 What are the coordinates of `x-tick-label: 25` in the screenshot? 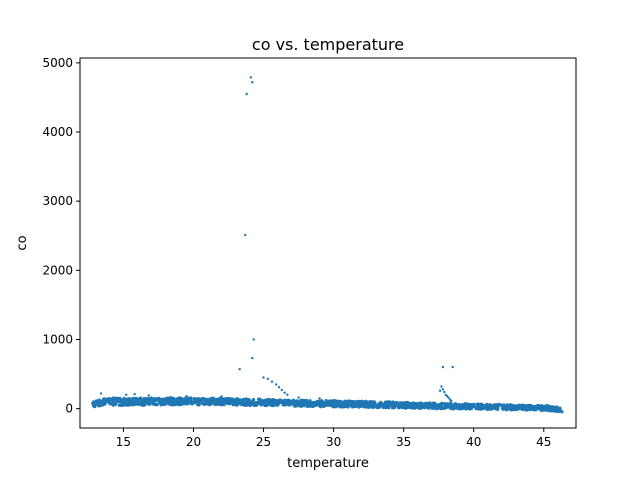 It's located at (263, 442).